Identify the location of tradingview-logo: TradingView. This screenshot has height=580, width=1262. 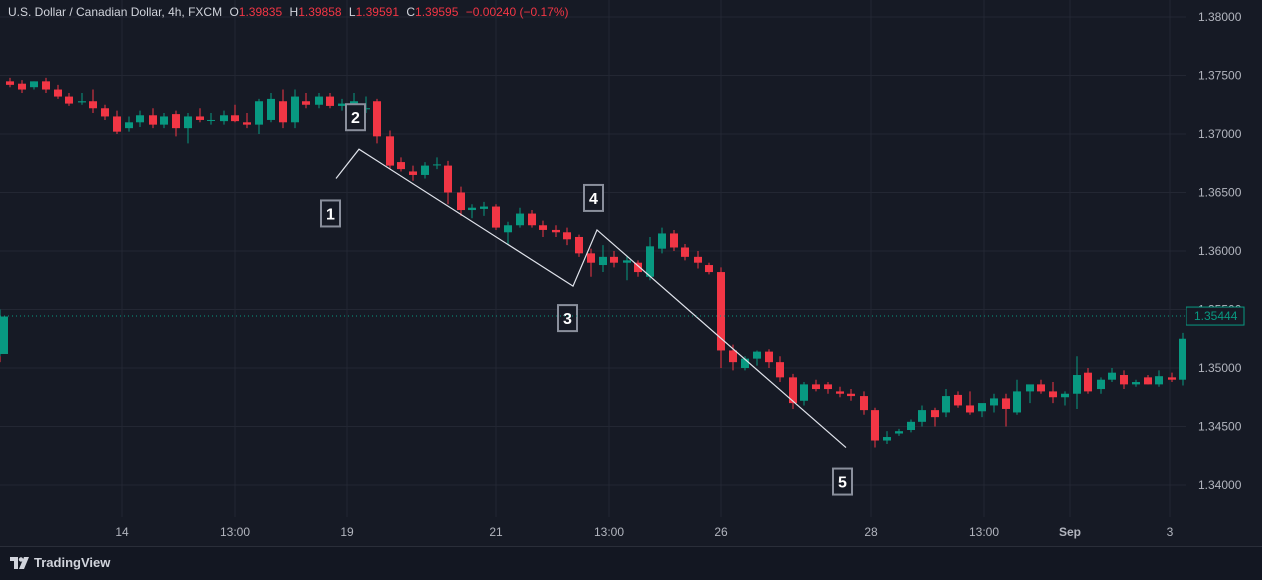
(60, 562).